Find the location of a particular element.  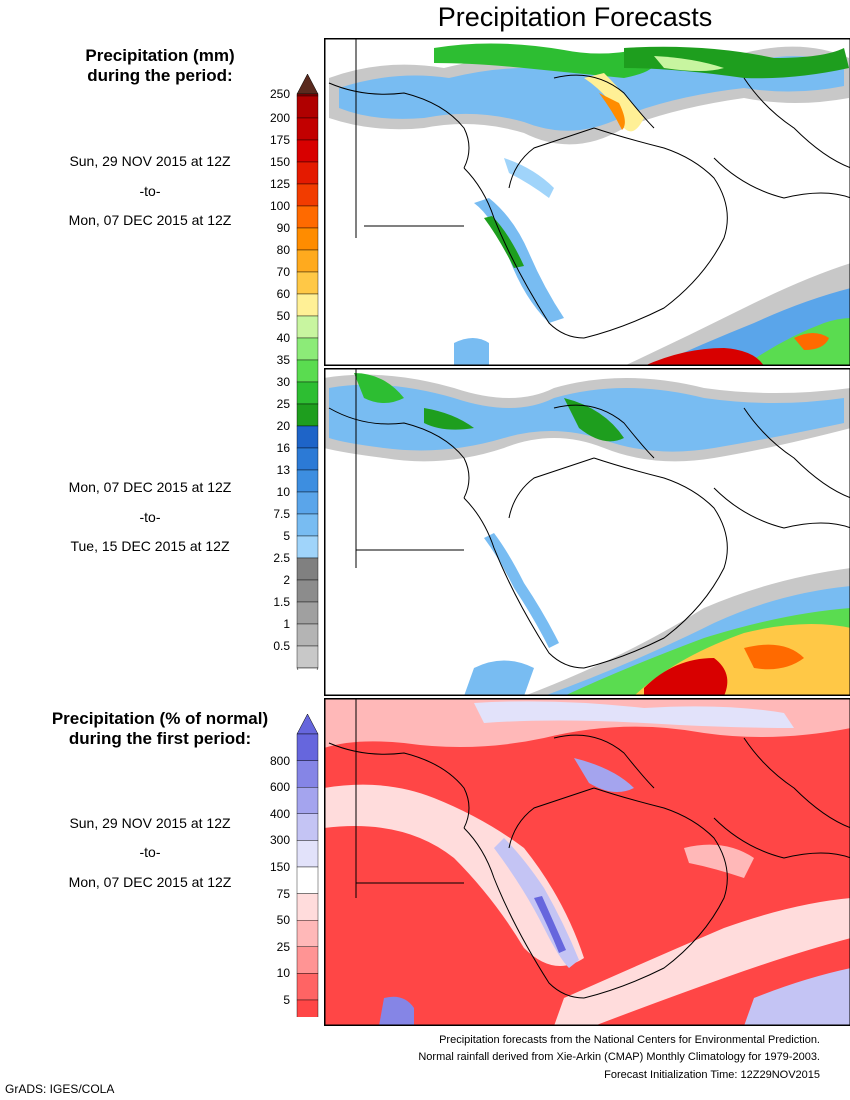

precip-mm-tick-label: 20 is located at coordinates (283, 426).